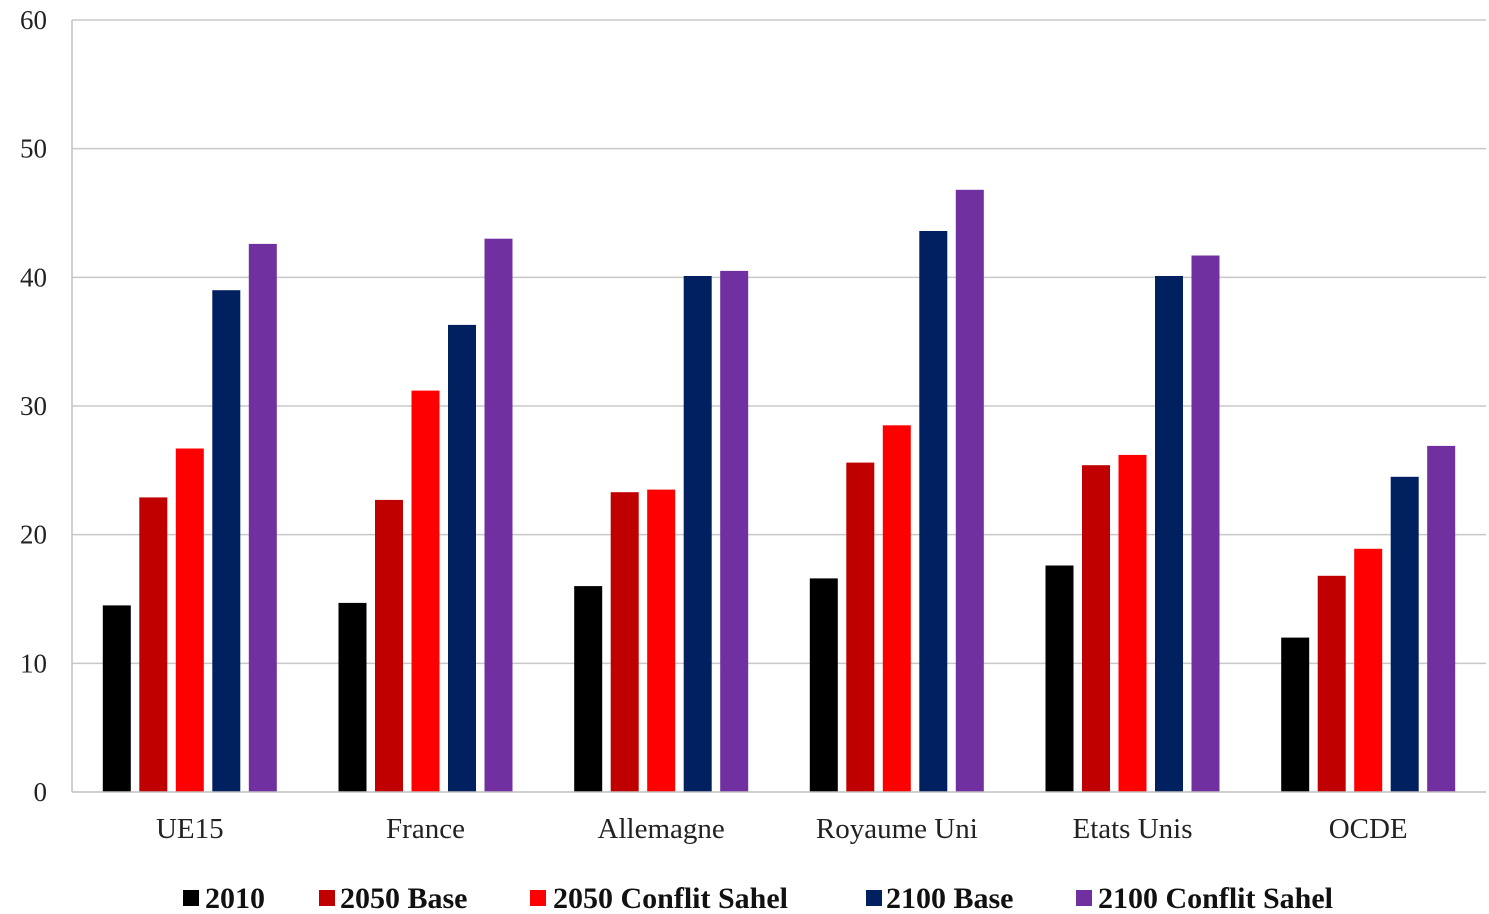 The height and width of the screenshot is (914, 1489). Describe the element at coordinates (41, 792) in the screenshot. I see `y-tick-label: 0` at that location.